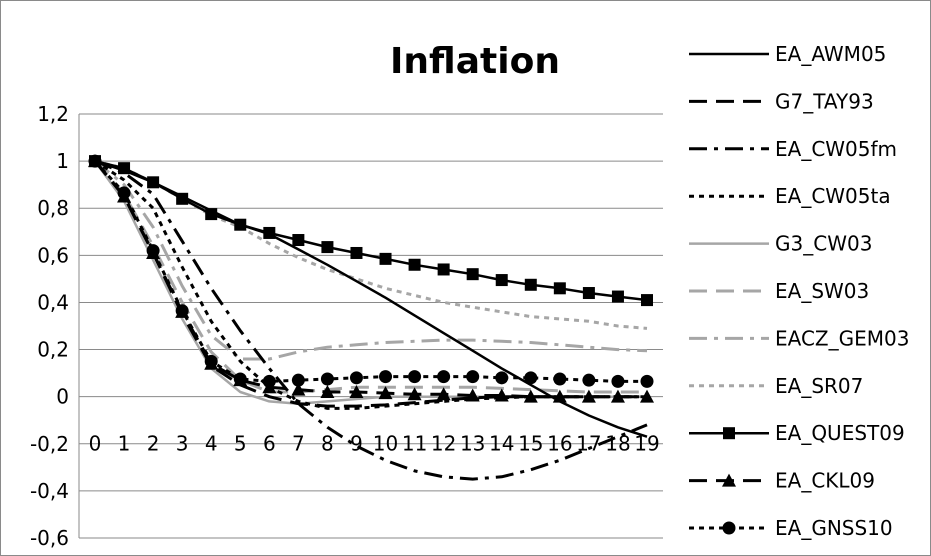  I want to click on x-tick-label: 6, so click(269, 444).